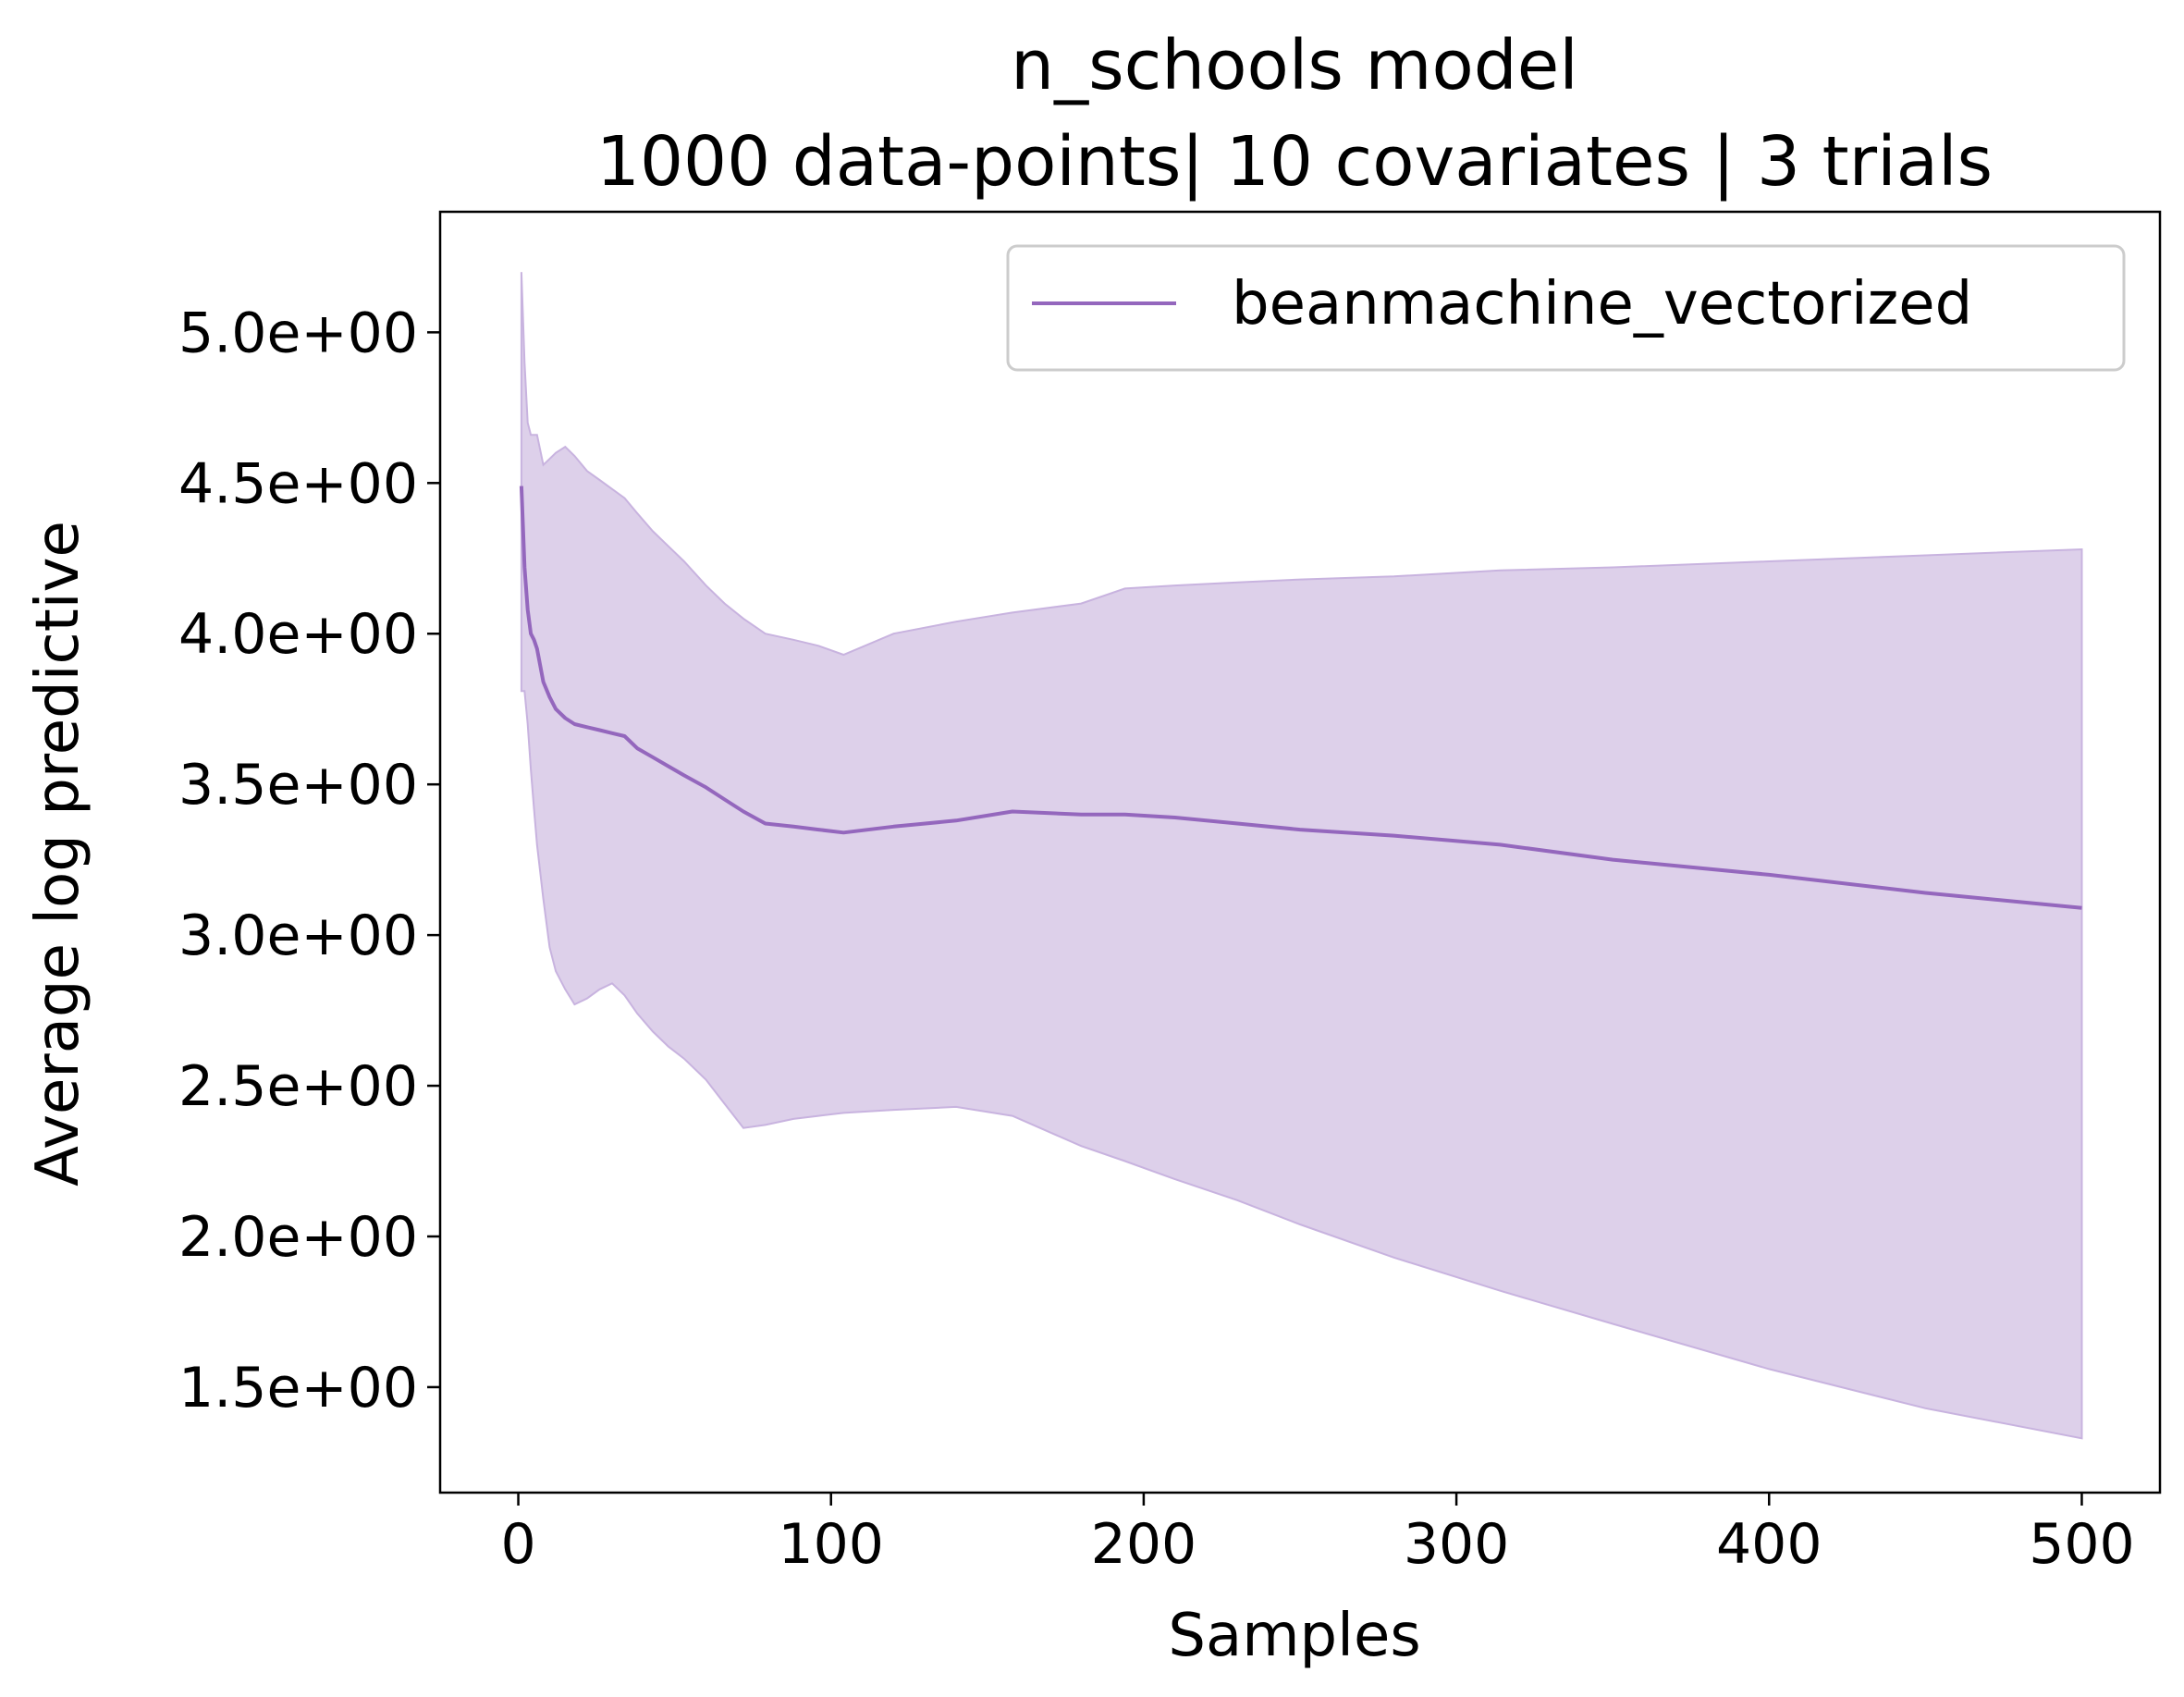  What do you see at coordinates (1769, 1544) in the screenshot?
I see `x-tick-label: 400` at bounding box center [1769, 1544].